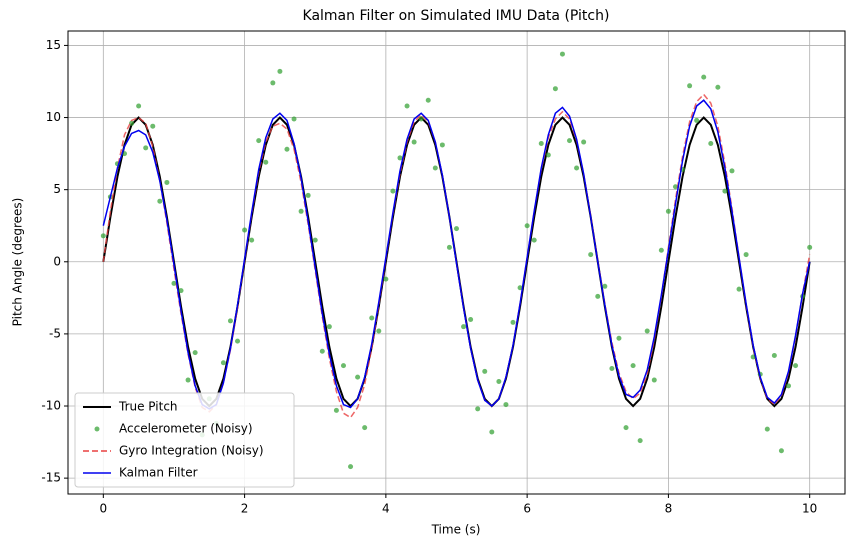 The width and height of the screenshot is (853, 551). I want to click on y-tick-label: 15, so click(53, 45).